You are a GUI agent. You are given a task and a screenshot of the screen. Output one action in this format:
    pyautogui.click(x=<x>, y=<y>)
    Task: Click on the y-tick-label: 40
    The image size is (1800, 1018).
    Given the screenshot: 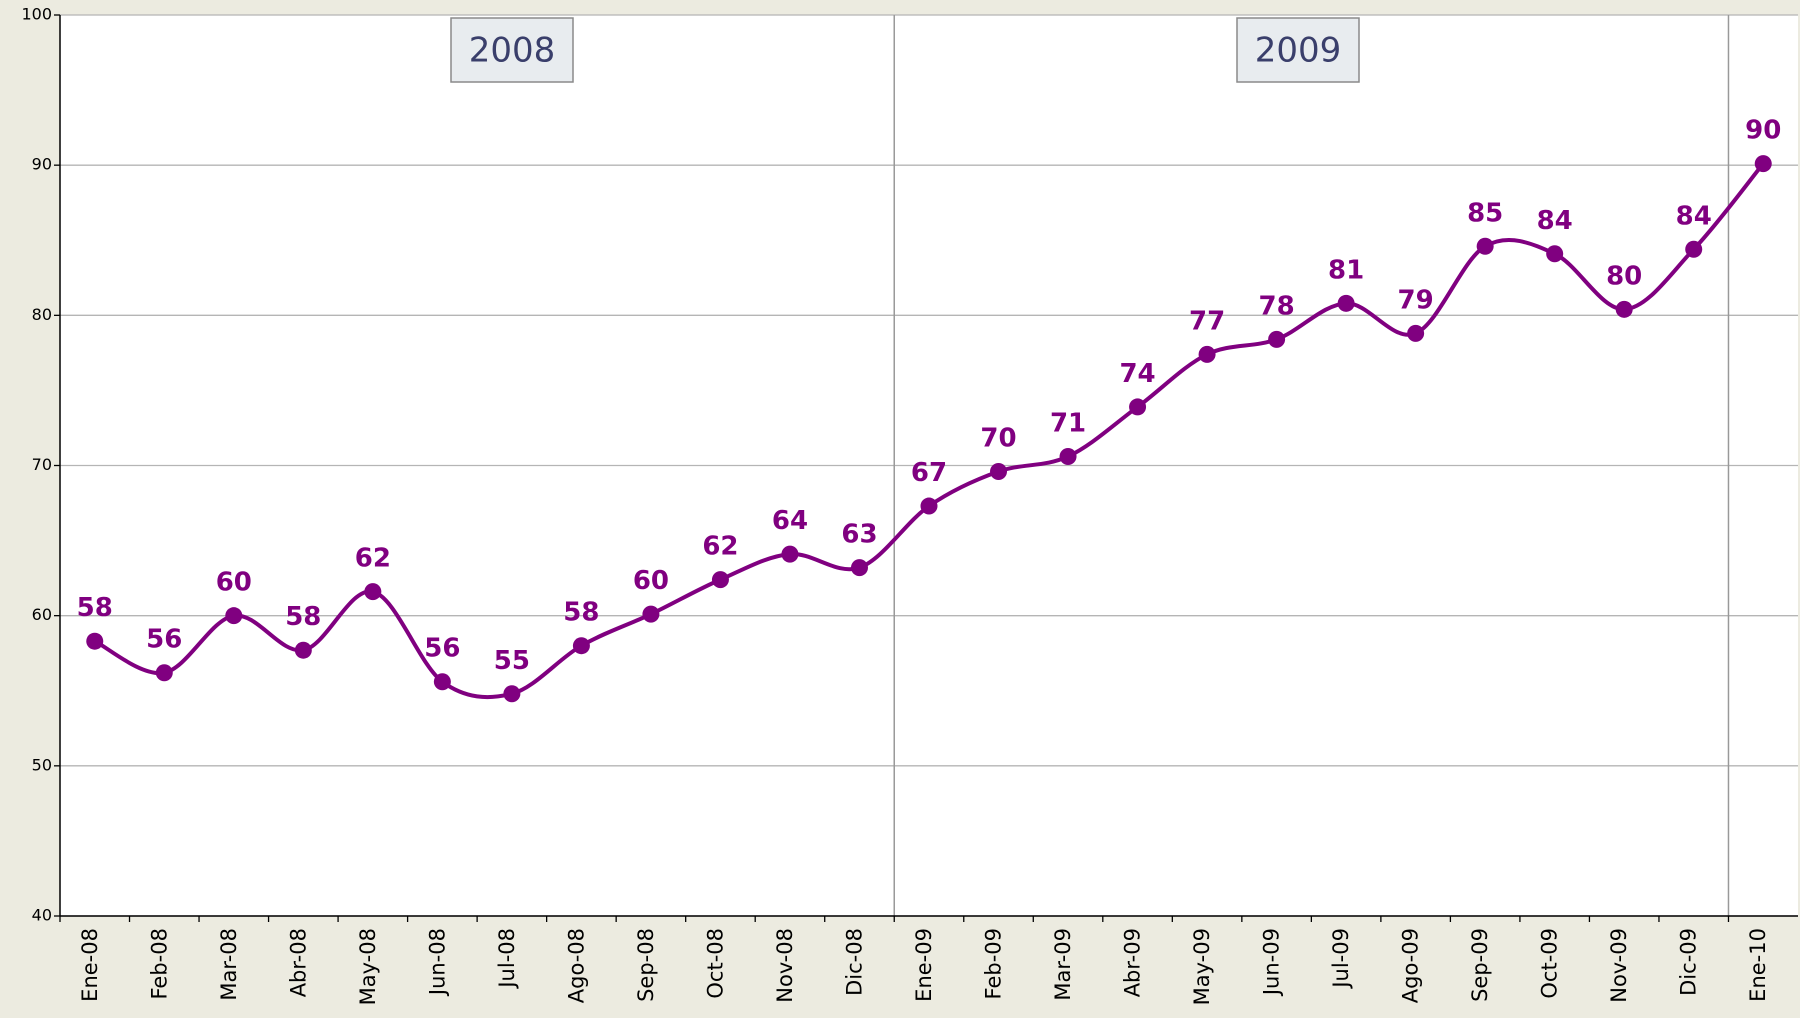 What is the action you would take?
    pyautogui.click(x=42, y=915)
    